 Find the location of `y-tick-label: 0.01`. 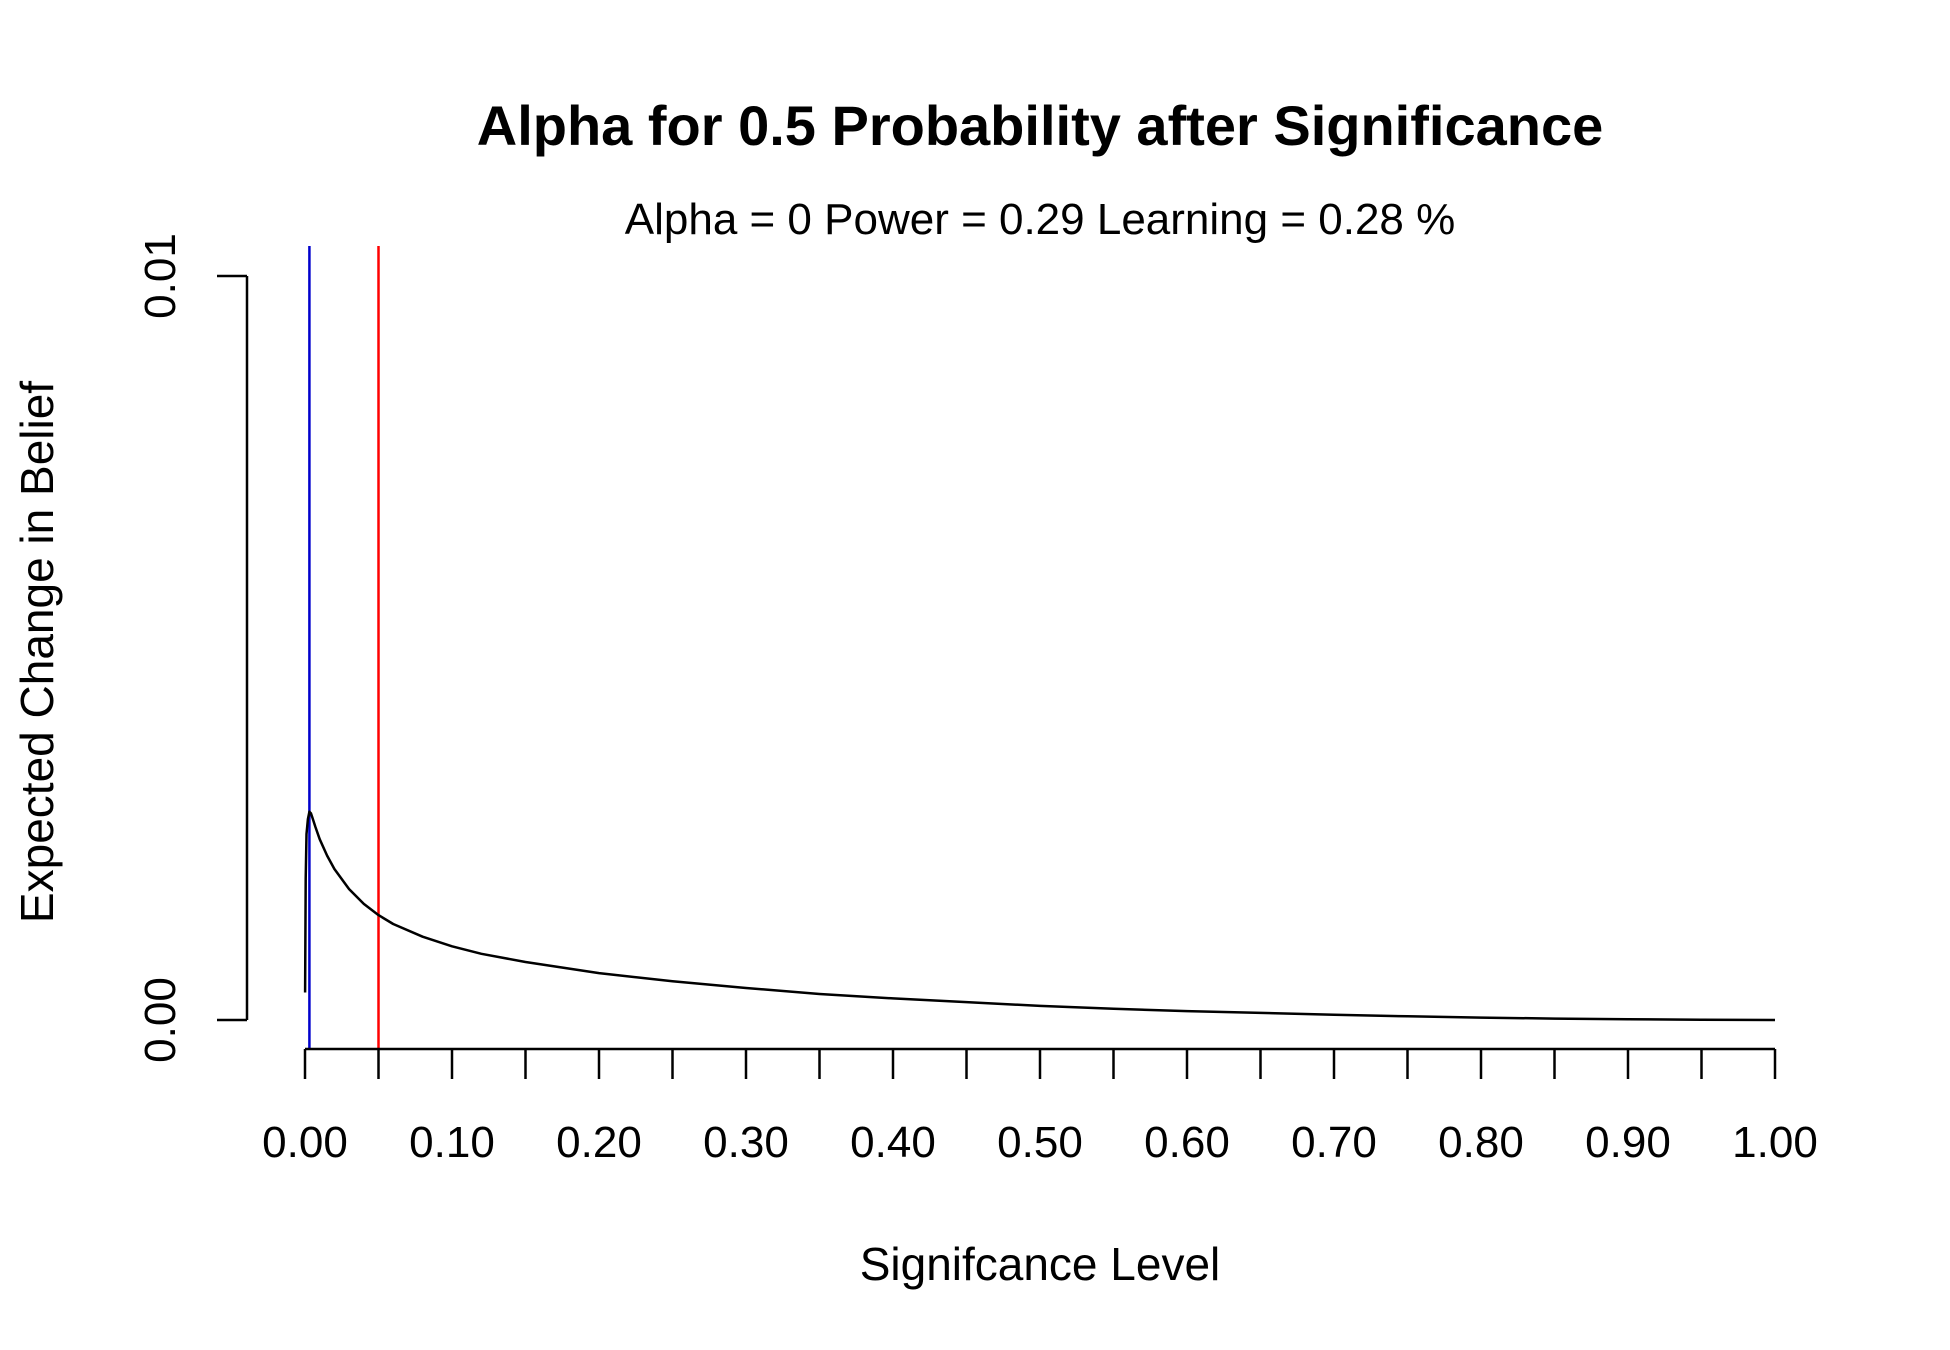

y-tick-label: 0.01 is located at coordinates (160, 276).